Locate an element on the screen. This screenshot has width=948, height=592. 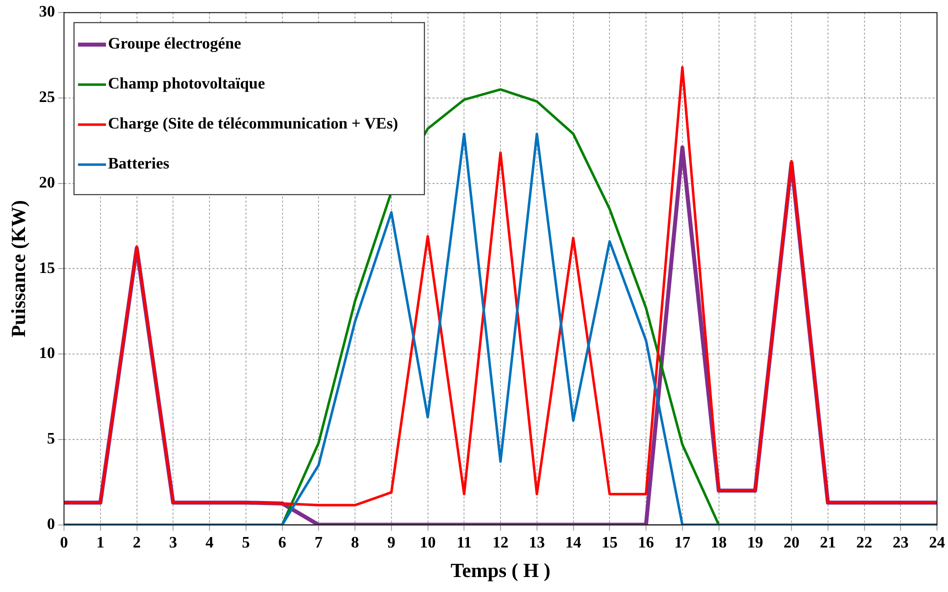
y-axis-title: Puissance (KW) is located at coordinates (19, 269).